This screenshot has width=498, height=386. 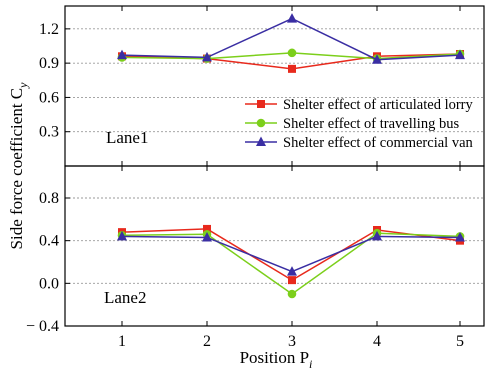 What do you see at coordinates (377, 341) in the screenshot?
I see `x-tick-label: 4` at bounding box center [377, 341].